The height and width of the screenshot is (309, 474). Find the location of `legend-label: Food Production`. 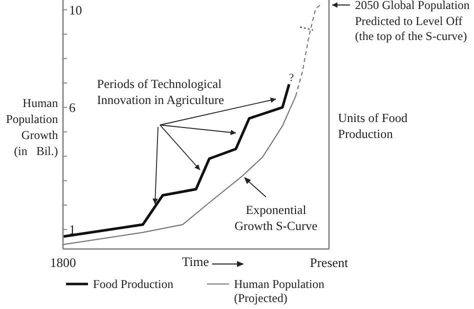

legend-label: Food Production is located at coordinates (133, 284).